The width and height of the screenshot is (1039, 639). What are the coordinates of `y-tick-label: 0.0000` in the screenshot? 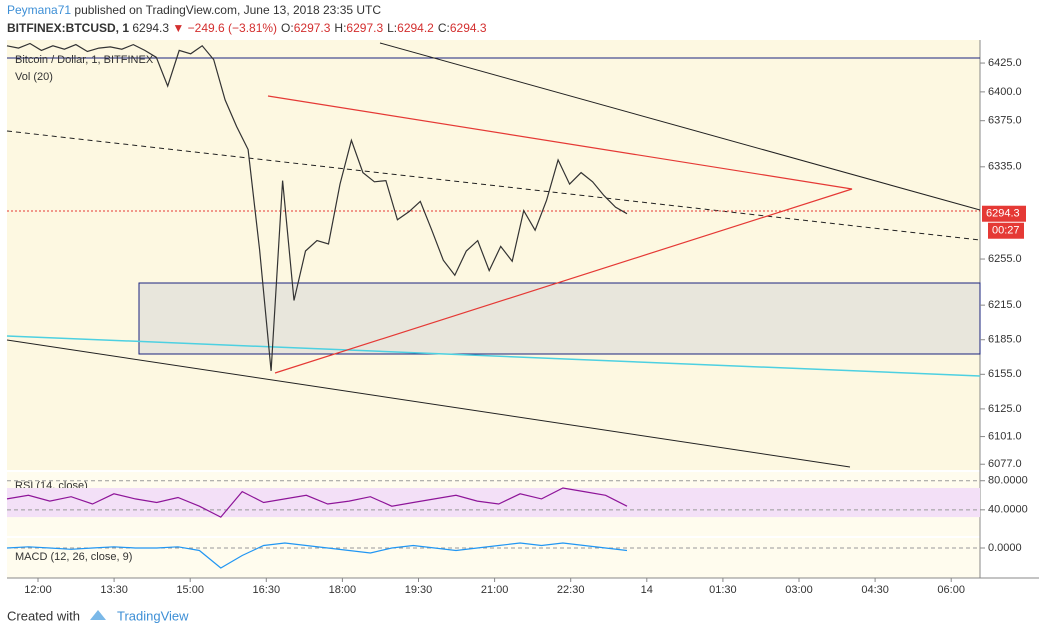 It's located at (1005, 548).